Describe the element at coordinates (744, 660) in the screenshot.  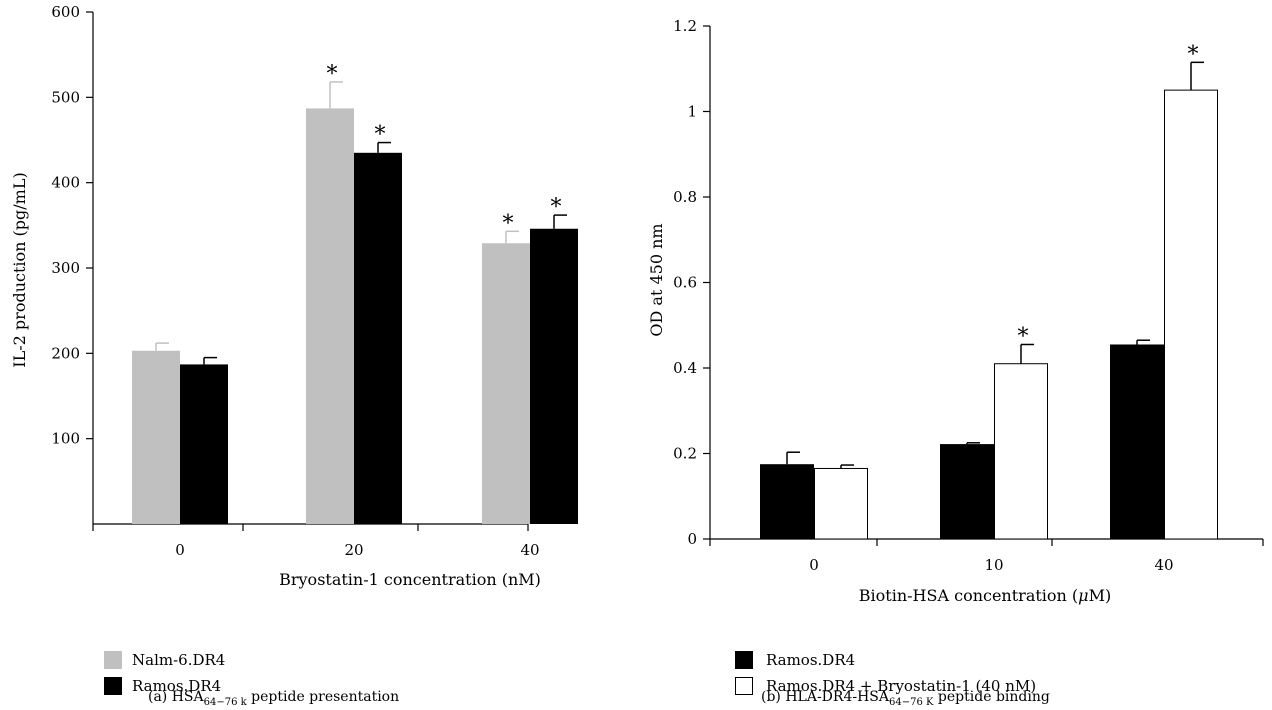
I see `panel-b-legend-swatch-ramos` at that location.